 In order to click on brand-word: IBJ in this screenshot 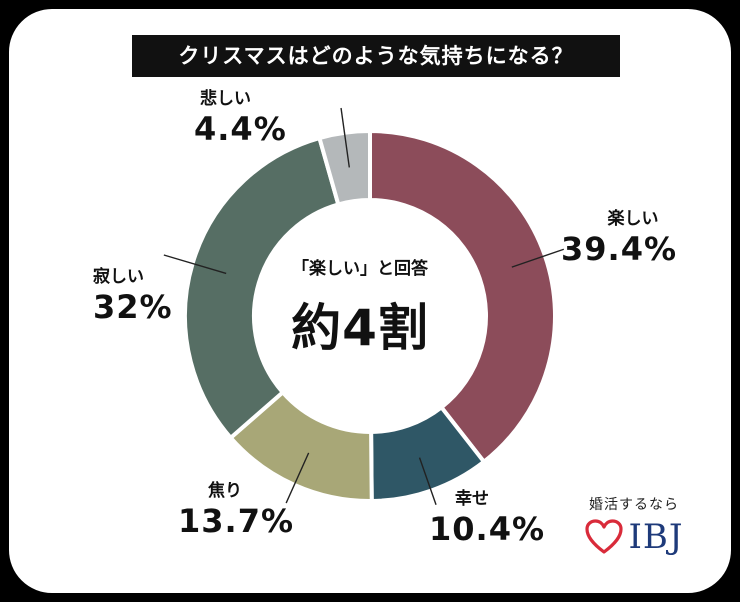, I will do `click(656, 537)`.